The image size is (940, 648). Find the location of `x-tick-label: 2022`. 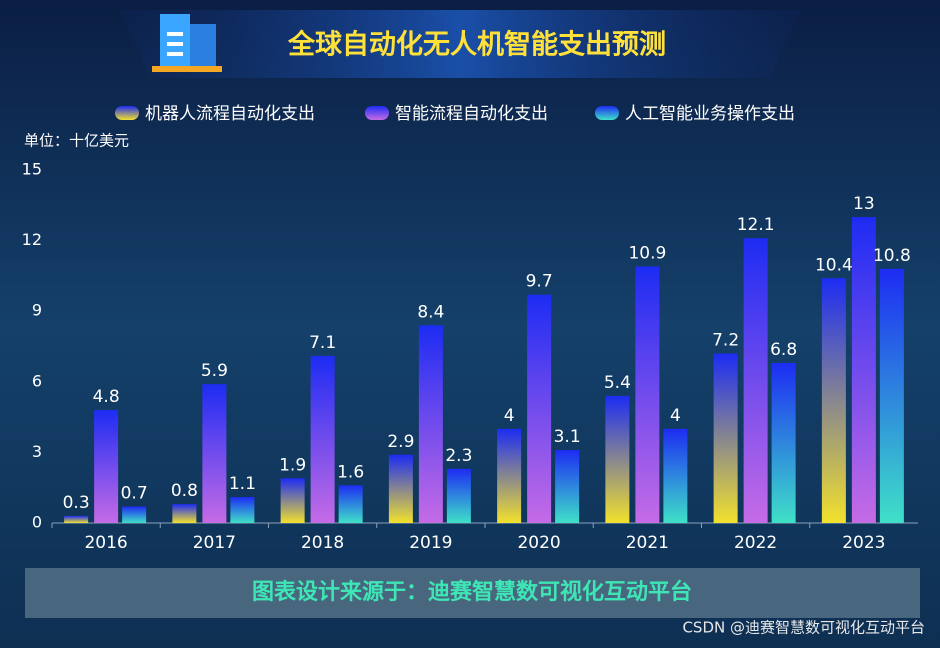

x-tick-label: 2022 is located at coordinates (755, 543).